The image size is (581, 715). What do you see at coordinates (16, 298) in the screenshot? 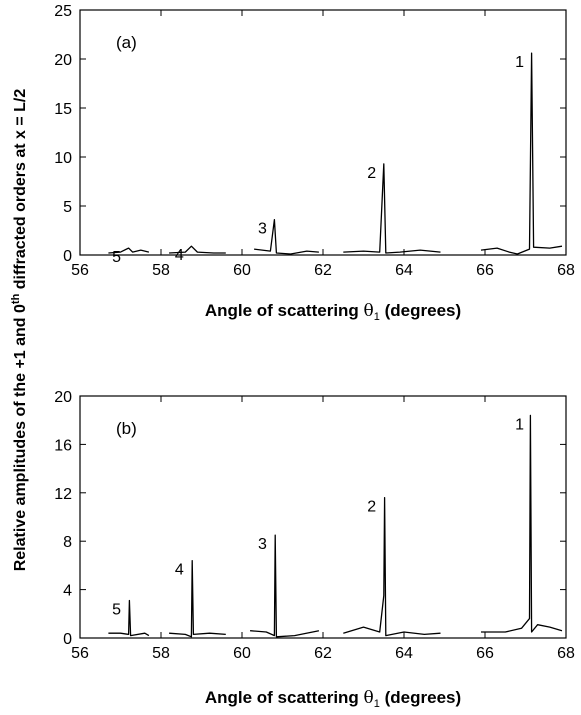
I see `y-axis-label-superscript: th` at bounding box center [16, 298].